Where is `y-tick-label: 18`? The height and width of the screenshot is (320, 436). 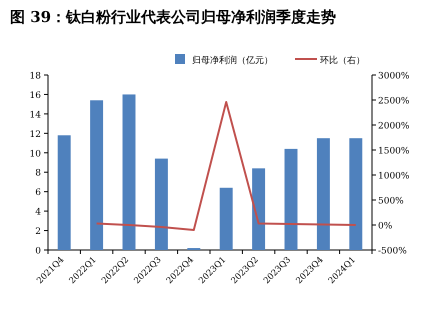 y-tick-label: 18 is located at coordinates (36, 77).